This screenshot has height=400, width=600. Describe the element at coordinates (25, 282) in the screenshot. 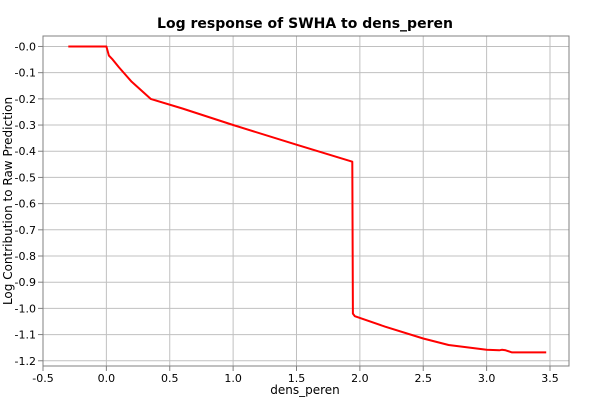

I see `y-tick-label: -0.9` at that location.